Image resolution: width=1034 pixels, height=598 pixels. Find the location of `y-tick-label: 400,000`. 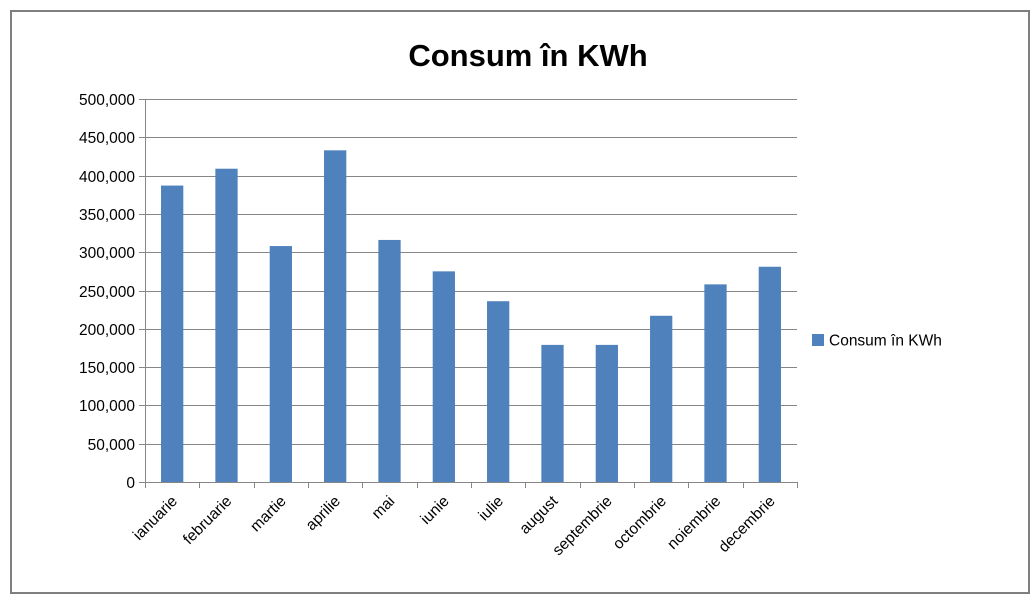

y-tick-label: 400,000 is located at coordinates (107, 177).